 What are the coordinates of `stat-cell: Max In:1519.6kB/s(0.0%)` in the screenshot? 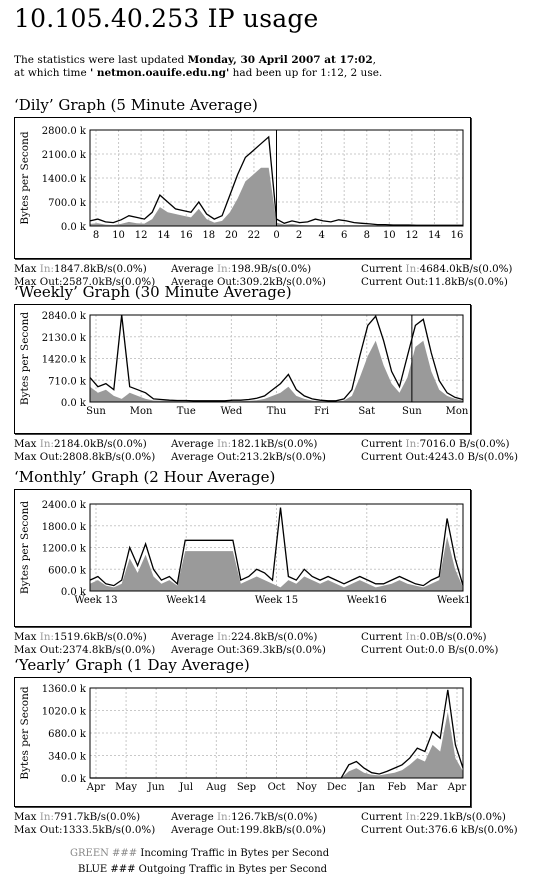 It's located at (80, 637).